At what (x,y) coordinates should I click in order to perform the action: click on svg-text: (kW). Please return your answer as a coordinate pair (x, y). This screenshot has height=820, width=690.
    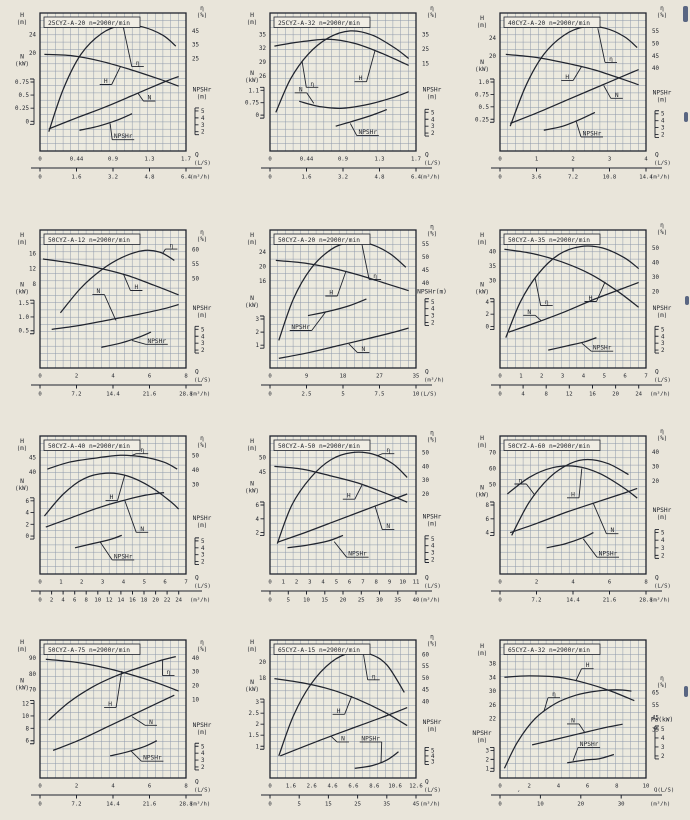
    Looking at the image, I should click on (22, 489).